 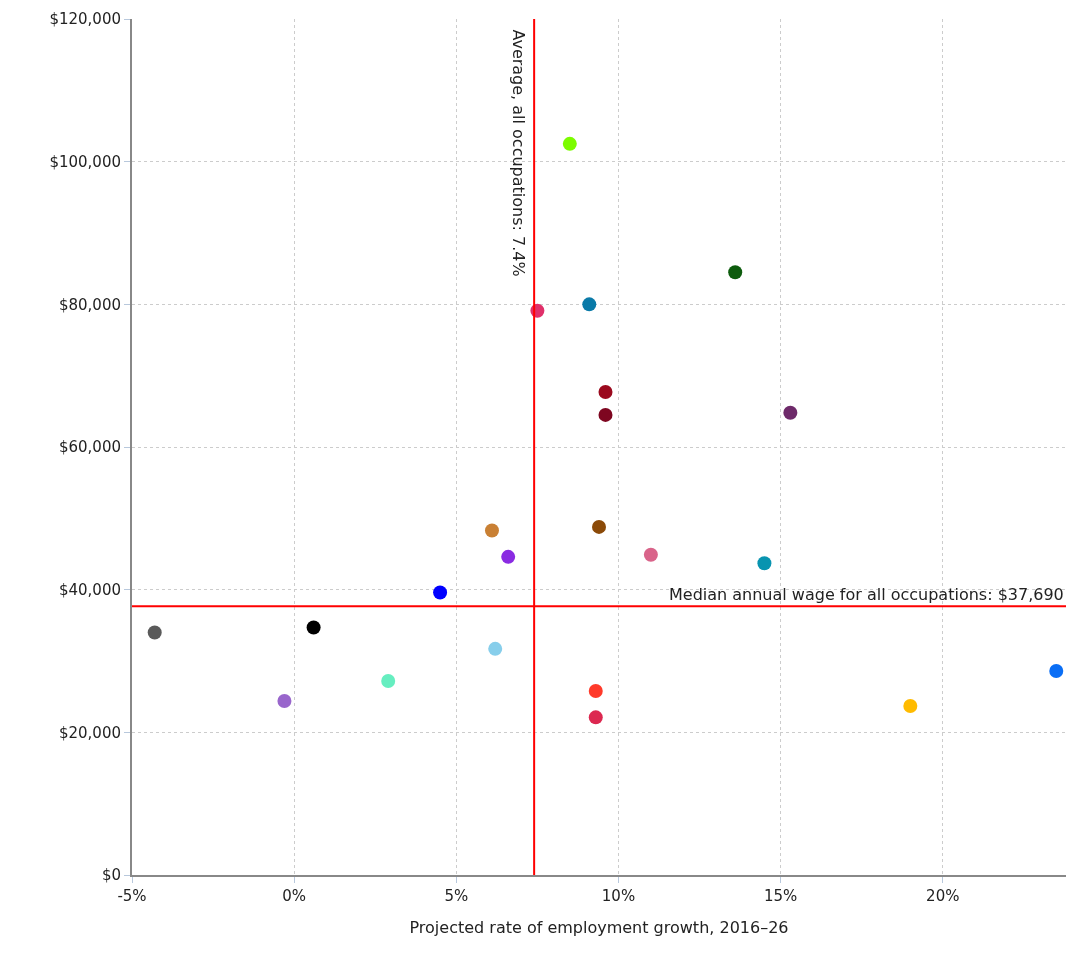 What do you see at coordinates (518, 153) in the screenshot?
I see `ref-line-label: Average, all occupations: 7.4%` at bounding box center [518, 153].